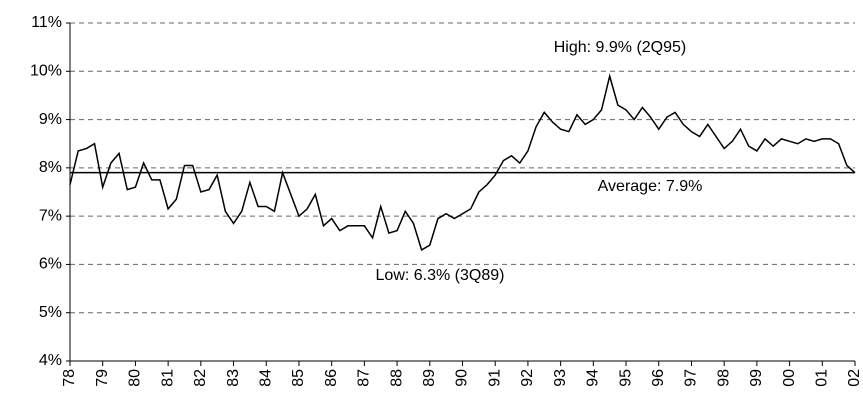 This screenshot has width=863, height=402. Describe the element at coordinates (620, 47) in the screenshot. I see `high-annotation: High: 9.9% (2Q95)` at that location.